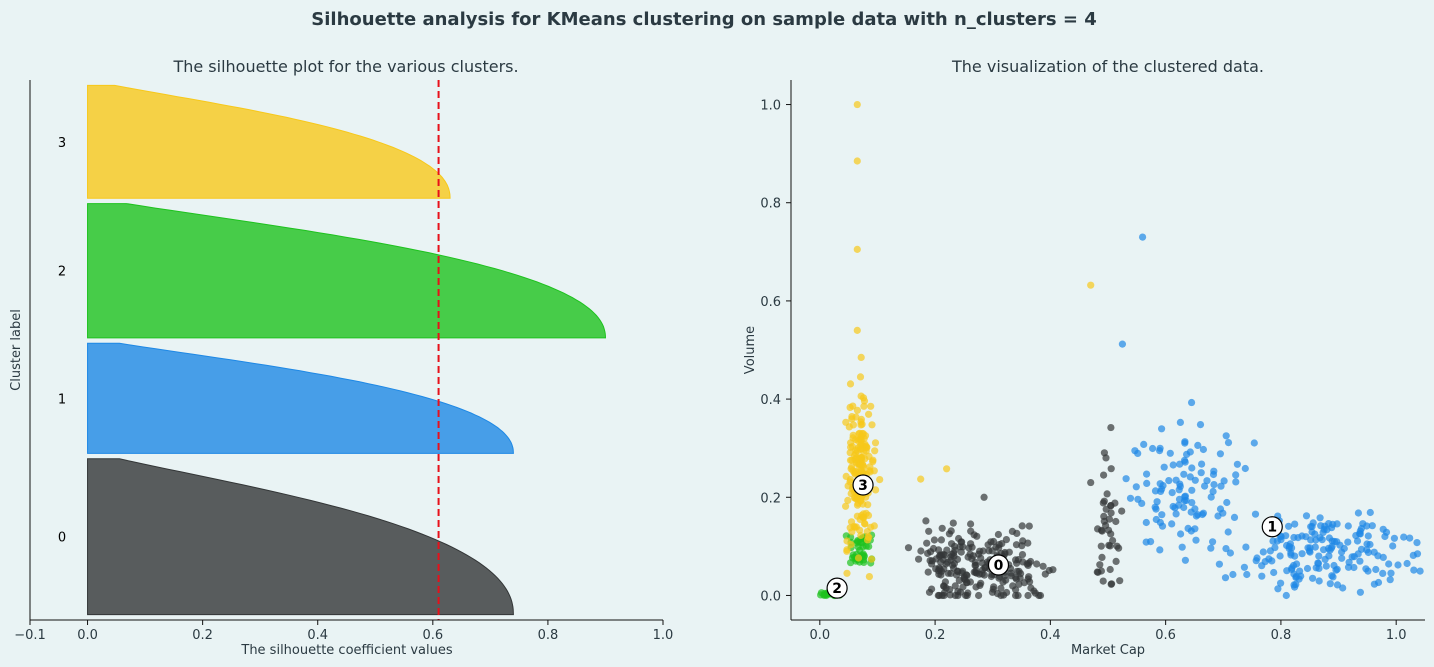  I want to click on x-tick-label: 0.2, so click(935, 635).